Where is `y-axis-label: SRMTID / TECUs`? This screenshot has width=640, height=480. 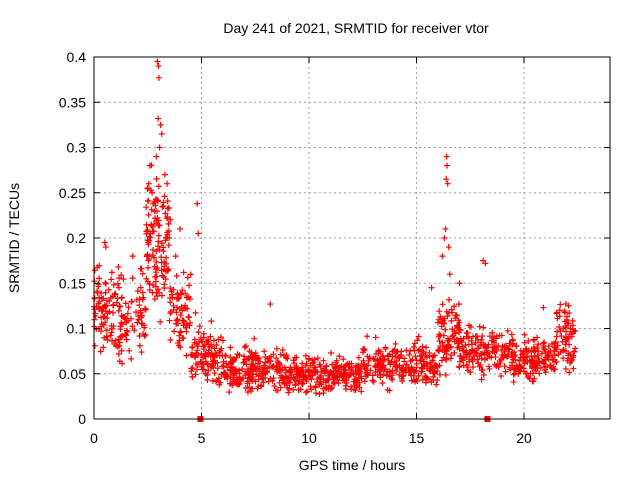
y-axis-label: SRMTID / TECUs is located at coordinates (14, 238).